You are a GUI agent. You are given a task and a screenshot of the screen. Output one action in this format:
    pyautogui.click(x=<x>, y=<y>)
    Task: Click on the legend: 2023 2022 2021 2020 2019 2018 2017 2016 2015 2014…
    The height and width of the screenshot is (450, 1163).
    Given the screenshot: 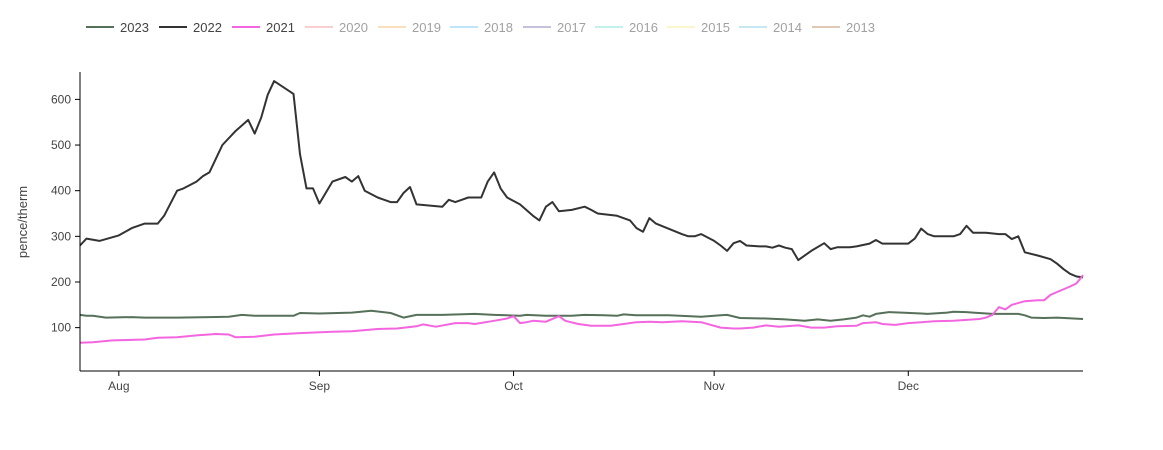 What is the action you would take?
    pyautogui.click(x=480, y=27)
    